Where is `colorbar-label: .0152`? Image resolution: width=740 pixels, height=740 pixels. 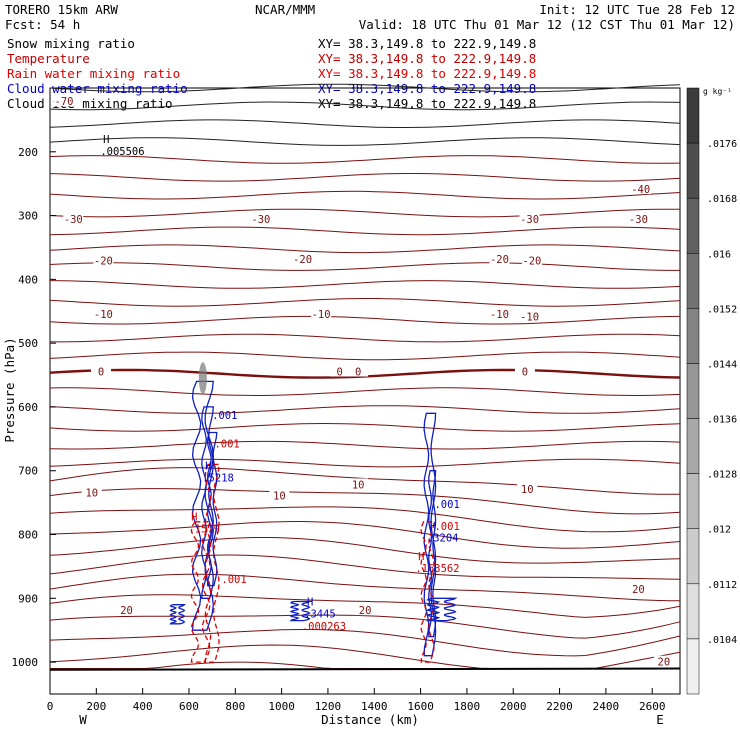 colorbar-label: .0152 is located at coordinates (722, 309).